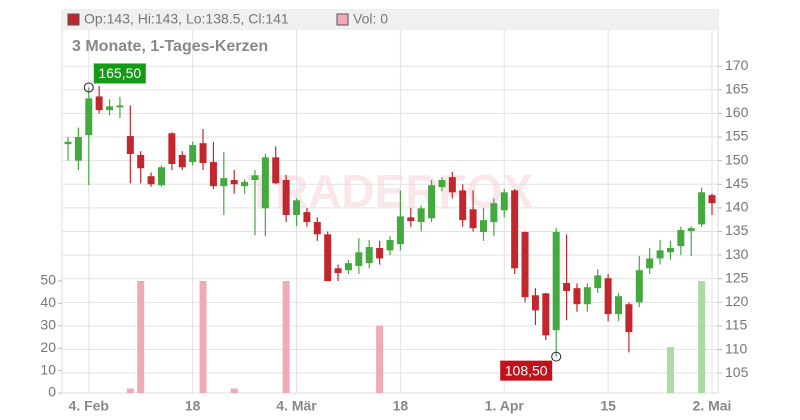 The image size is (800, 420). What do you see at coordinates (48, 369) in the screenshot?
I see `y2-tick-label: 10` at bounding box center [48, 369].